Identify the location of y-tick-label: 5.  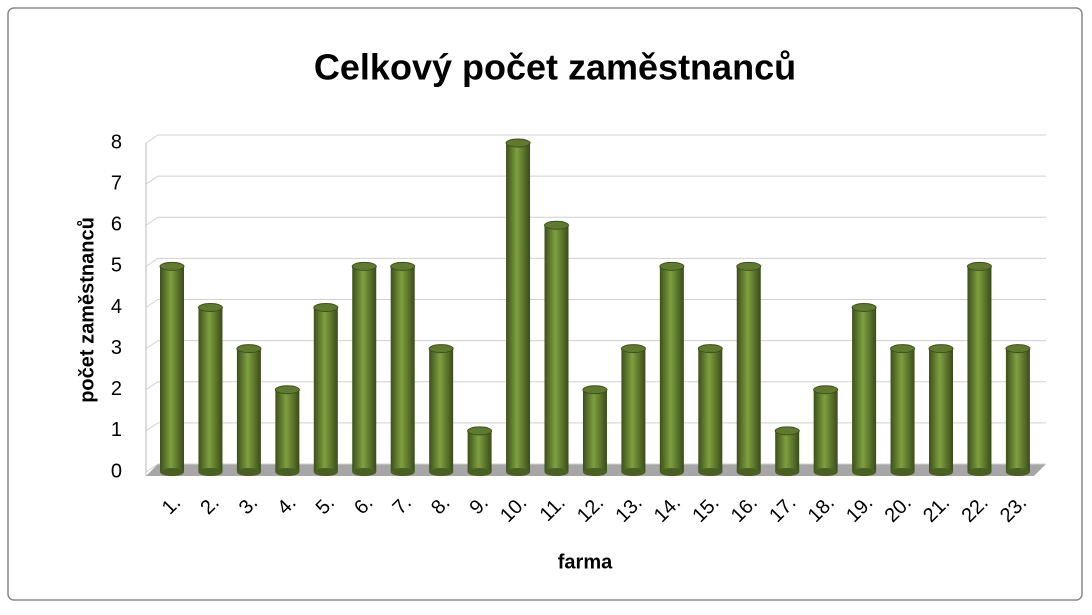
(116, 266).